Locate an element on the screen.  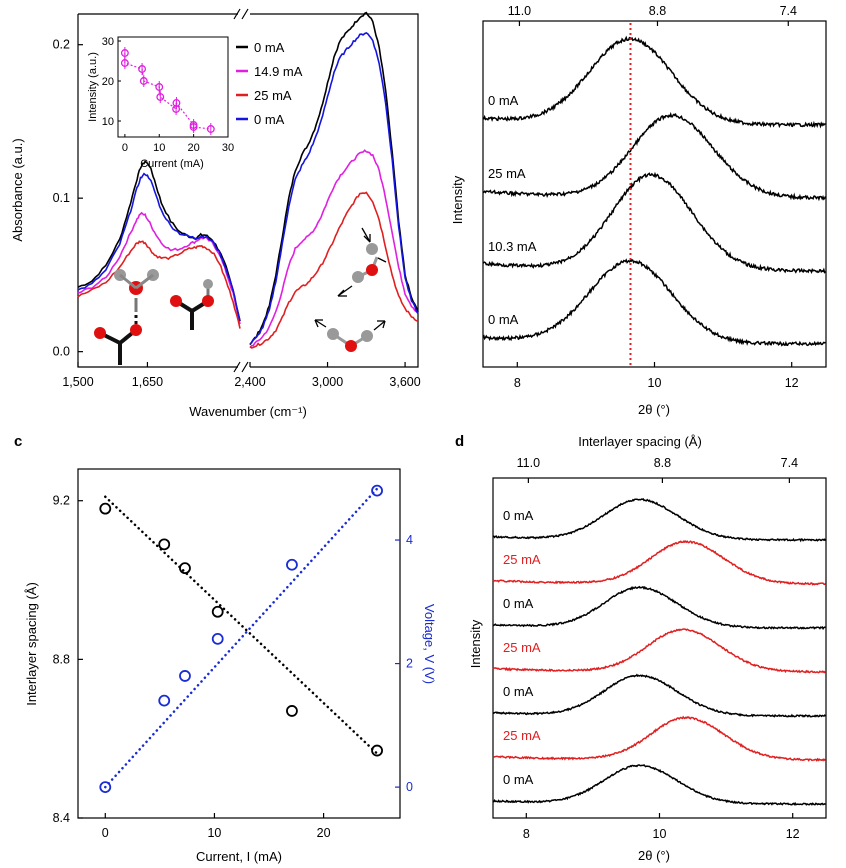
x-tick-label: 3,600 is located at coordinates (404, 382).